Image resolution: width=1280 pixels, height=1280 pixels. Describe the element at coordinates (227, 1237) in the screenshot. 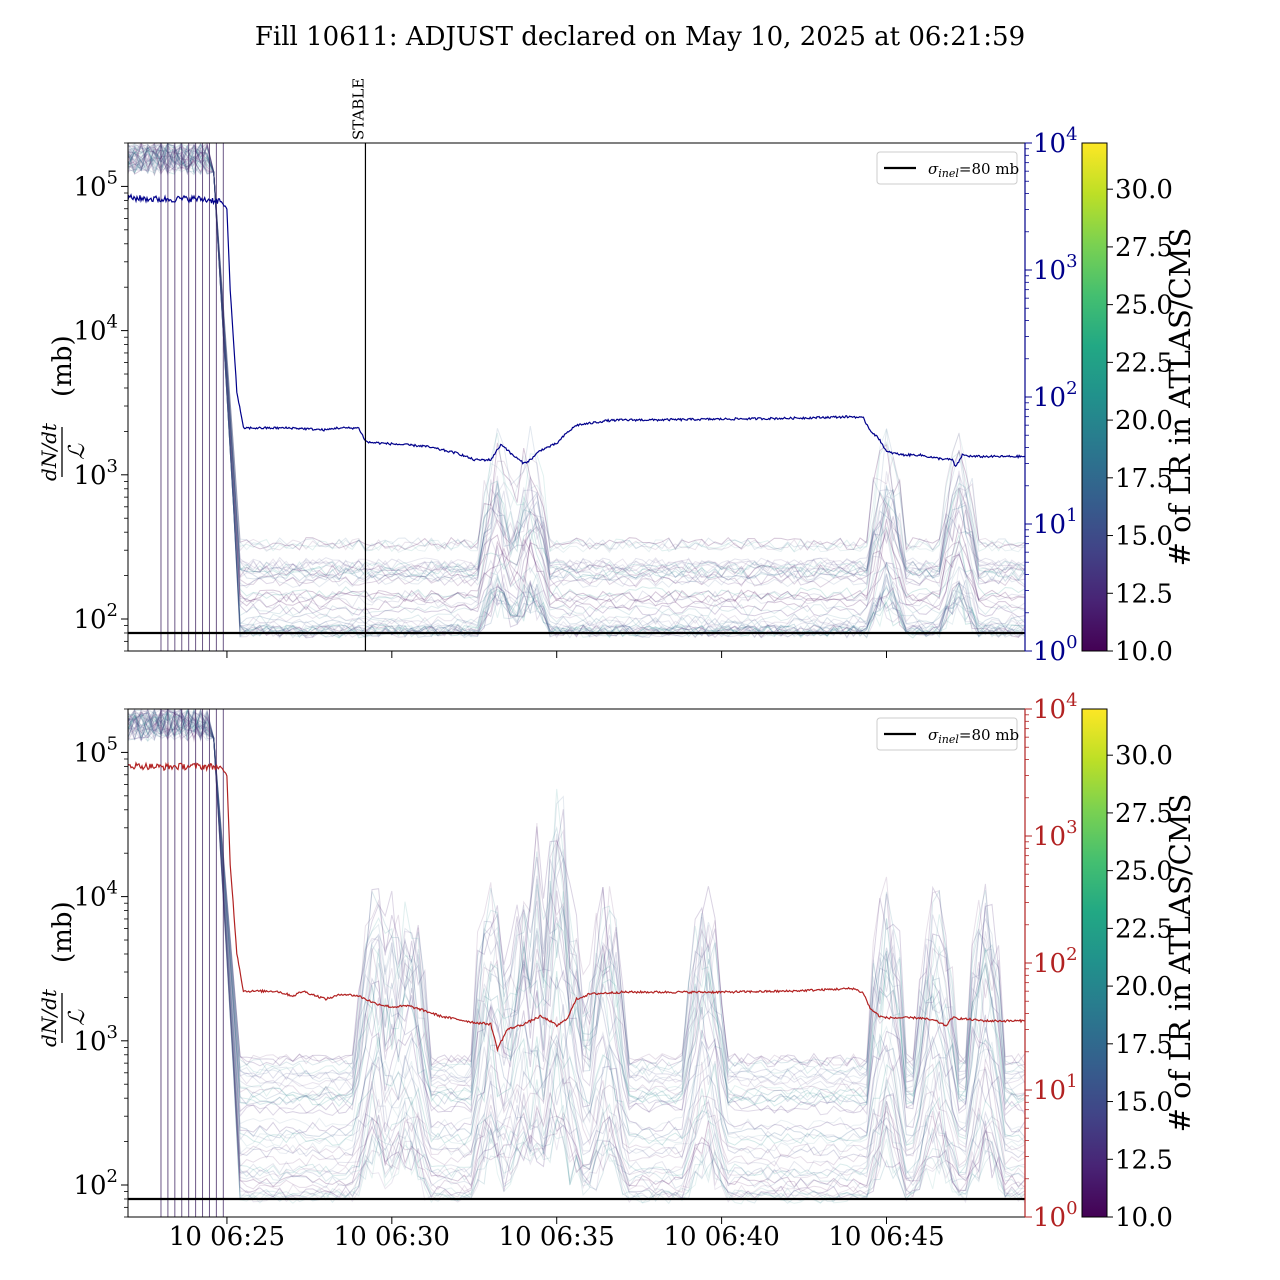

I see `x-tick-label: 10 06:25` at that location.